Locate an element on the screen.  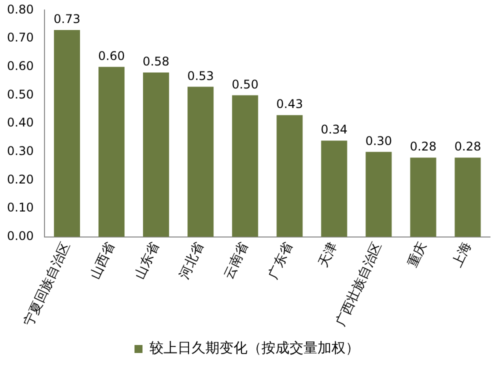
y-tick-label: 0.80 is located at coordinates (20, 9).